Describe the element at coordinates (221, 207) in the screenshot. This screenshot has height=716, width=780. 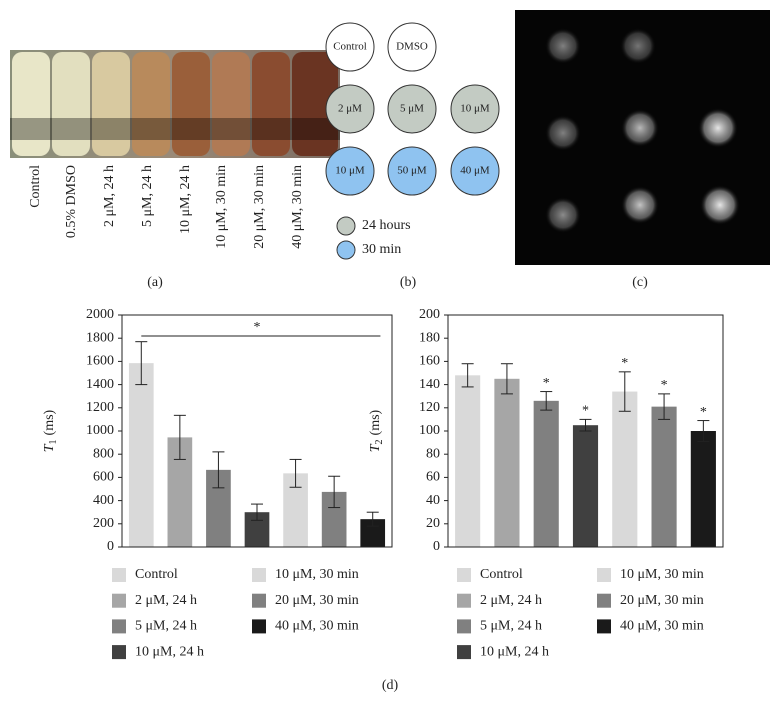
I see `tube-label: 10 μM, 30 min` at that location.